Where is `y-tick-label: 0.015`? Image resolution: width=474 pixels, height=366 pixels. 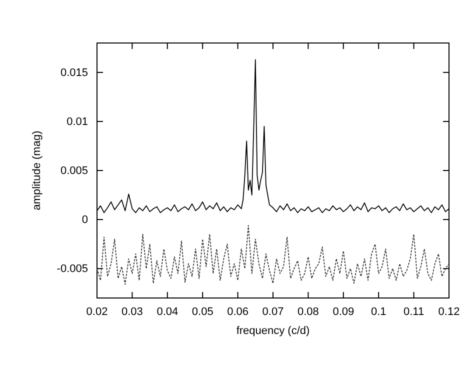 y-tick-label: 0.015 is located at coordinates (74, 72).